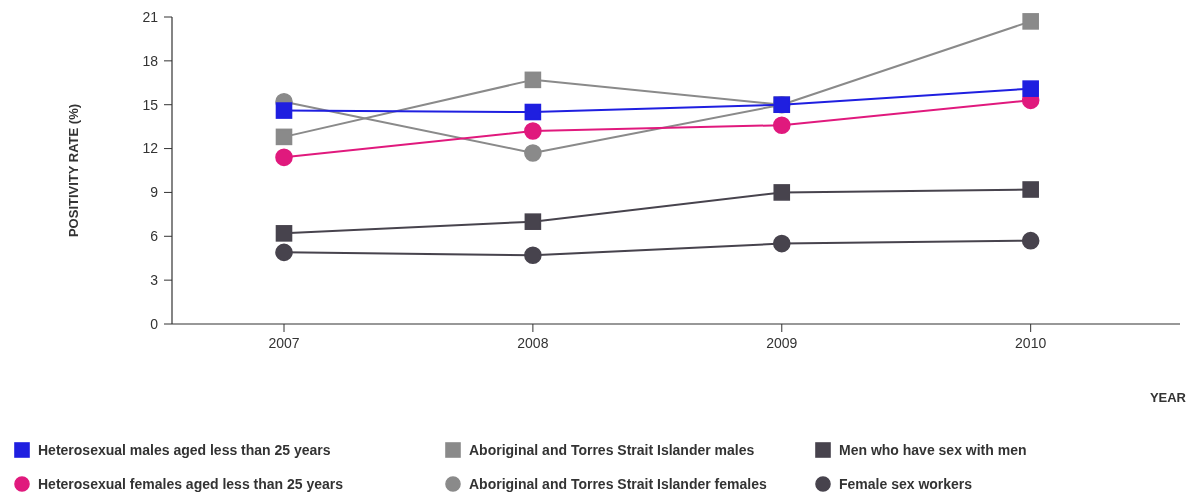  I want to click on x-tick-label: 2007, so click(284, 343).